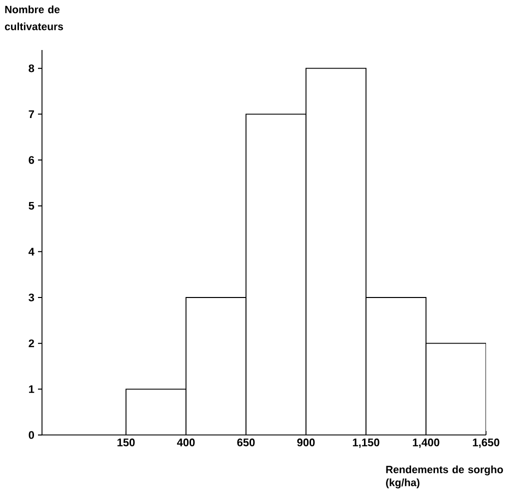  What do you see at coordinates (444, 477) in the screenshot?
I see `x-axis-title: Rendements de sorgho (kg/ha)` at bounding box center [444, 477].